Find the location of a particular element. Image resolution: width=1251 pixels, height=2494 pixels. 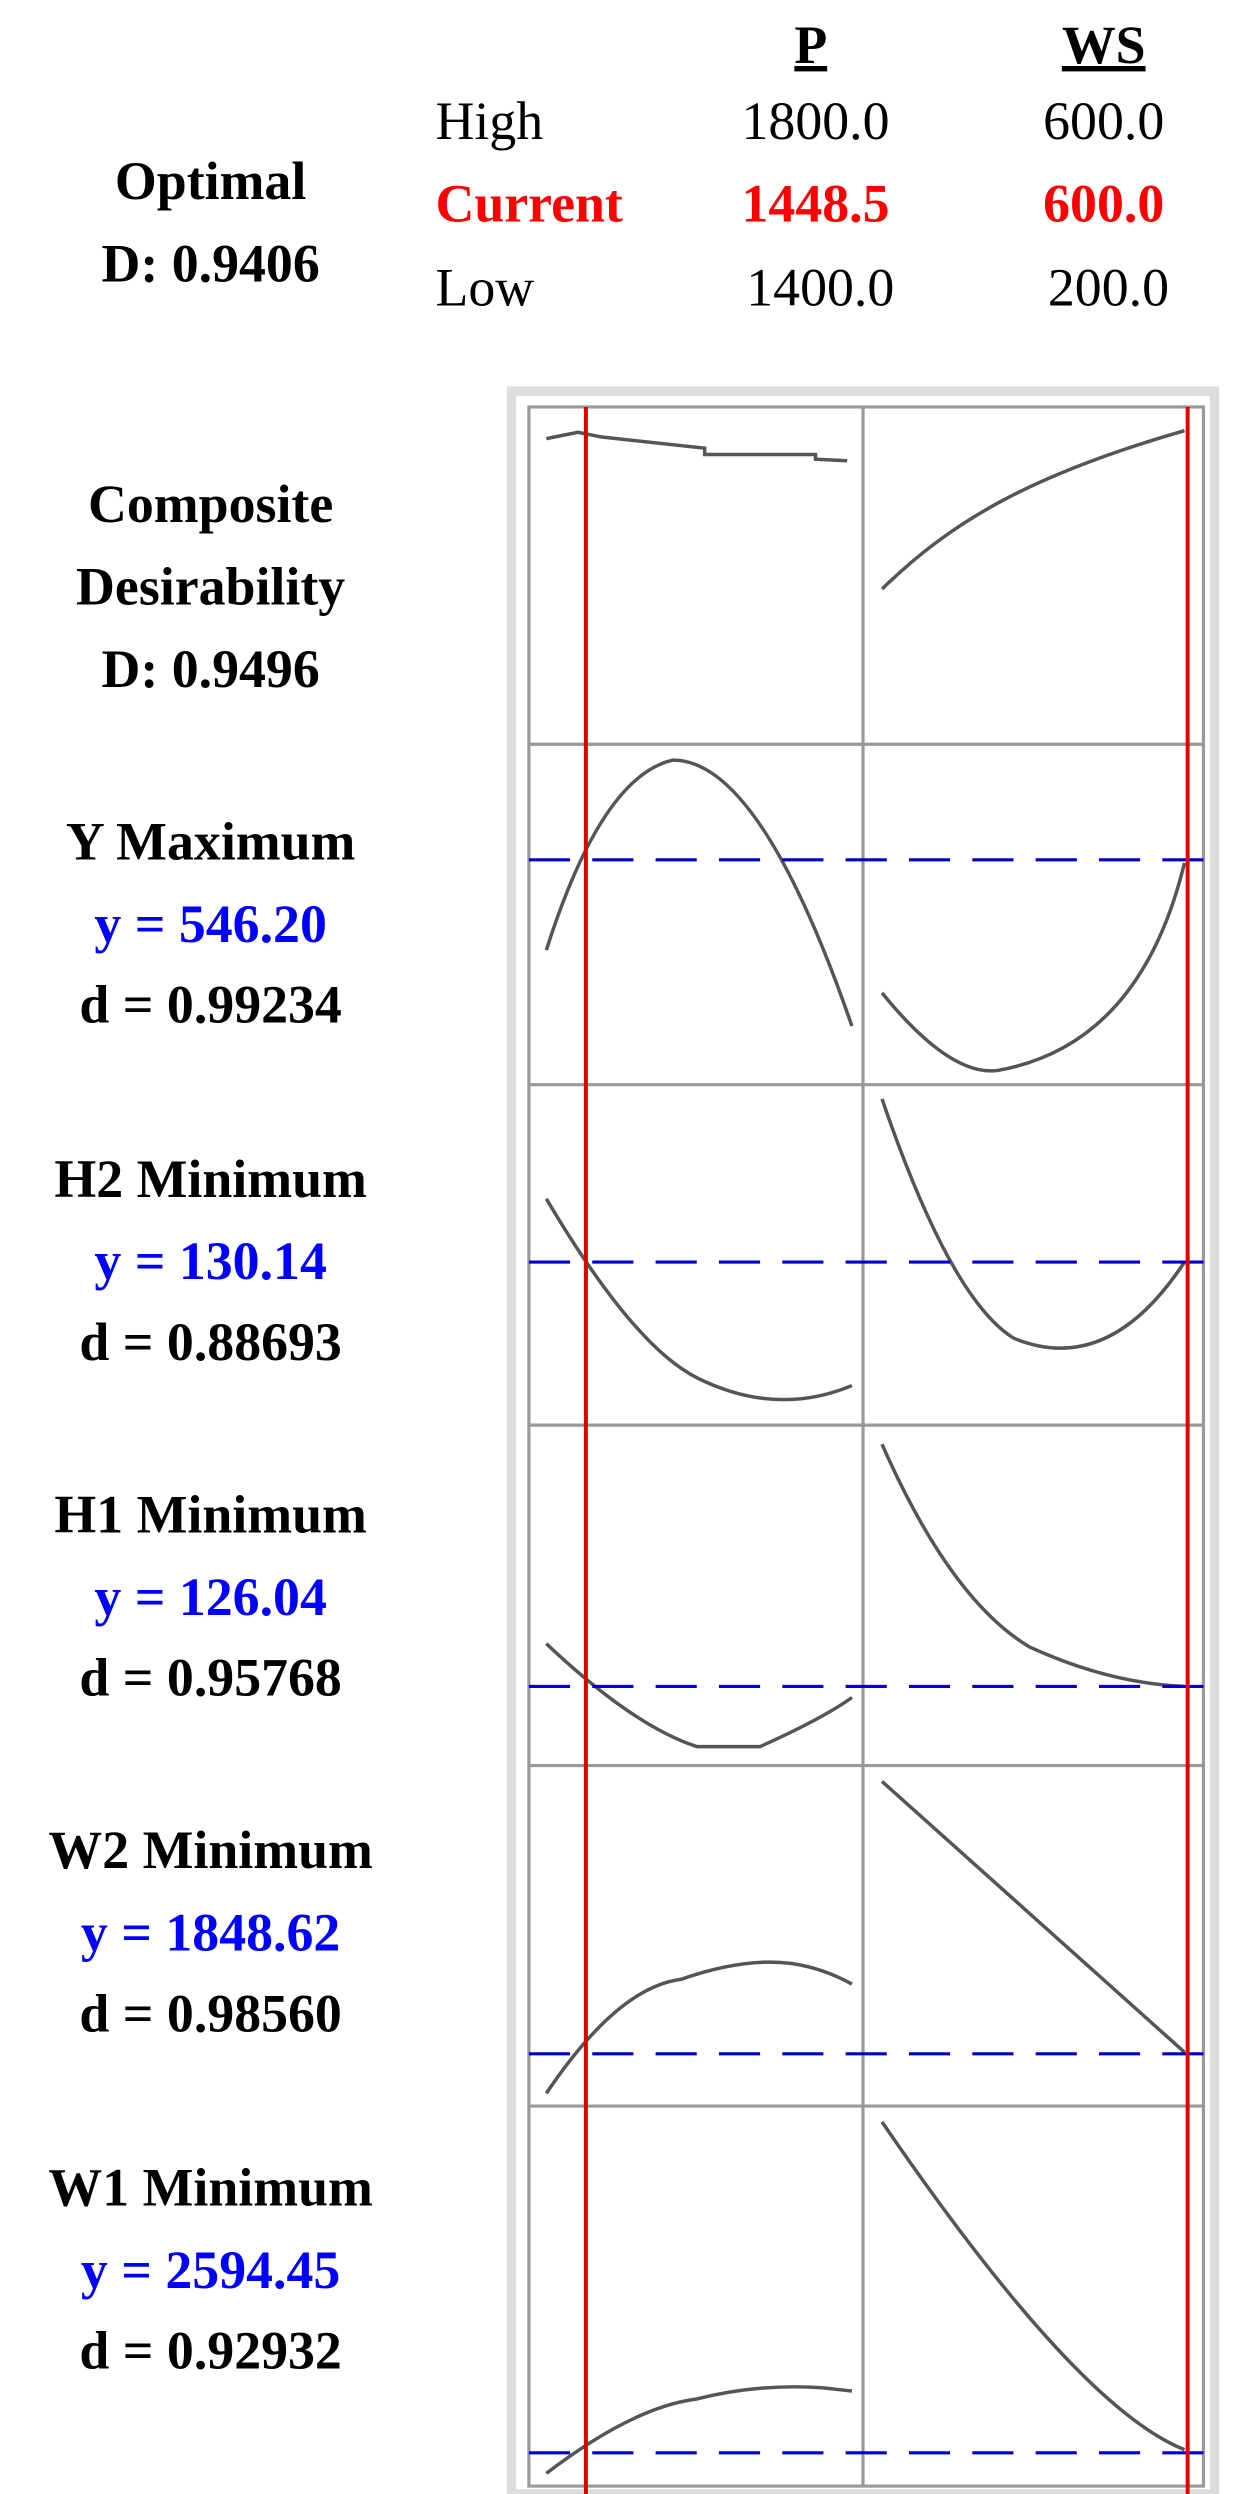

response-name: W2 Minimum is located at coordinates (210, 1850).